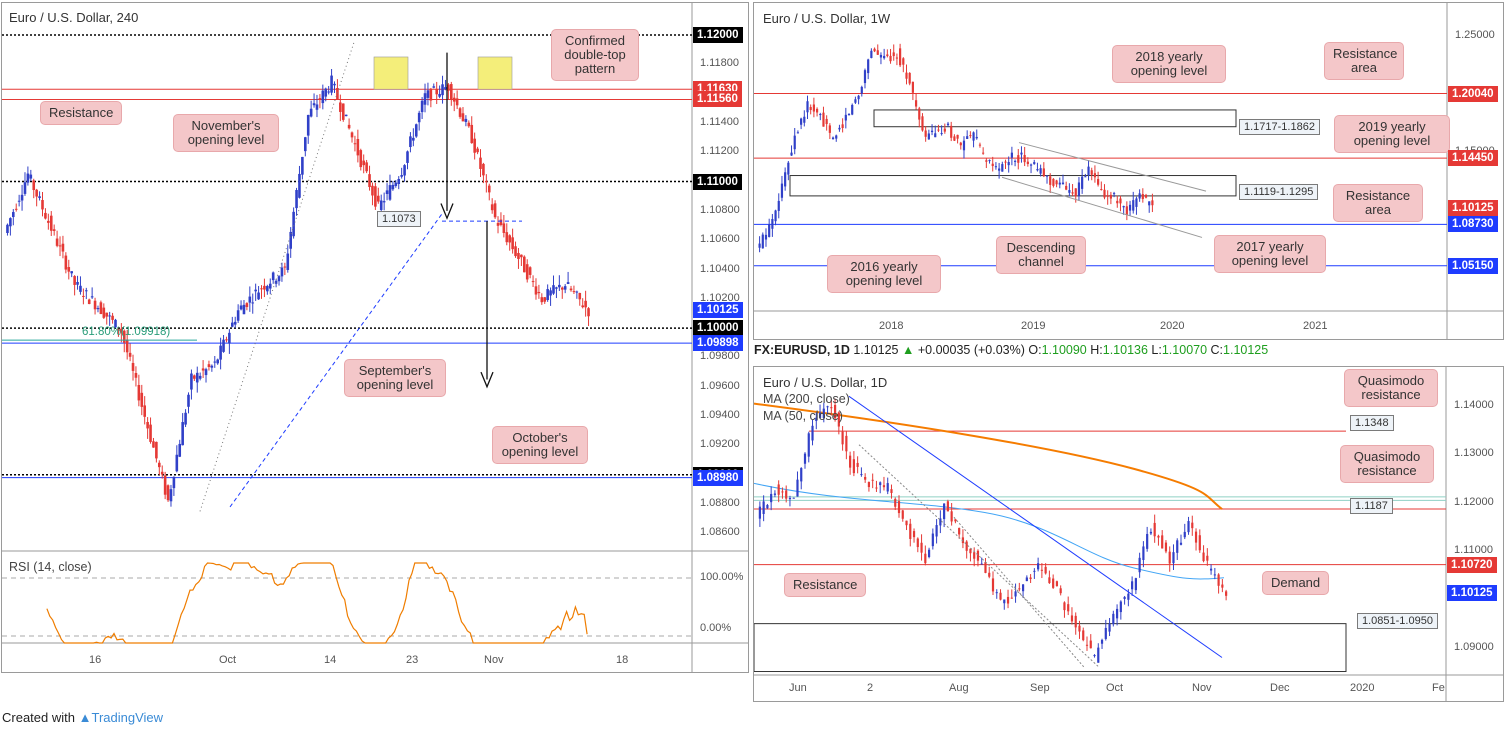  Describe the element at coordinates (1473, 158) in the screenshot. I see `price-label: 1.14450` at that location.